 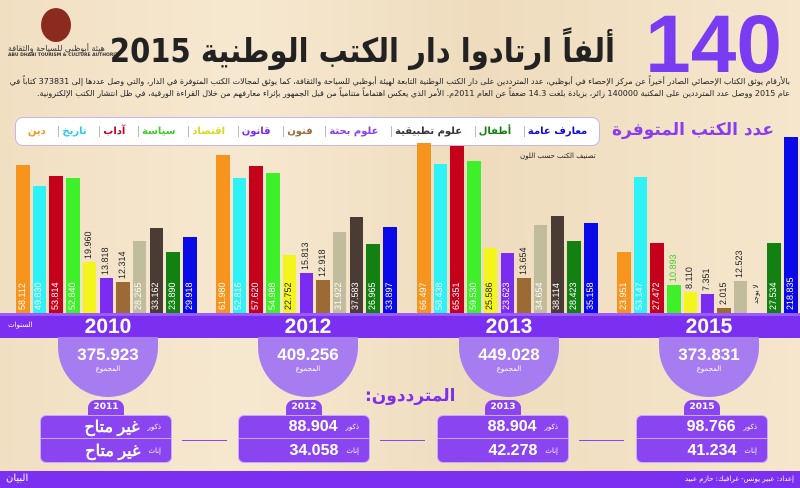 I want to click on bar-label: 13.654, so click(x=522, y=261).